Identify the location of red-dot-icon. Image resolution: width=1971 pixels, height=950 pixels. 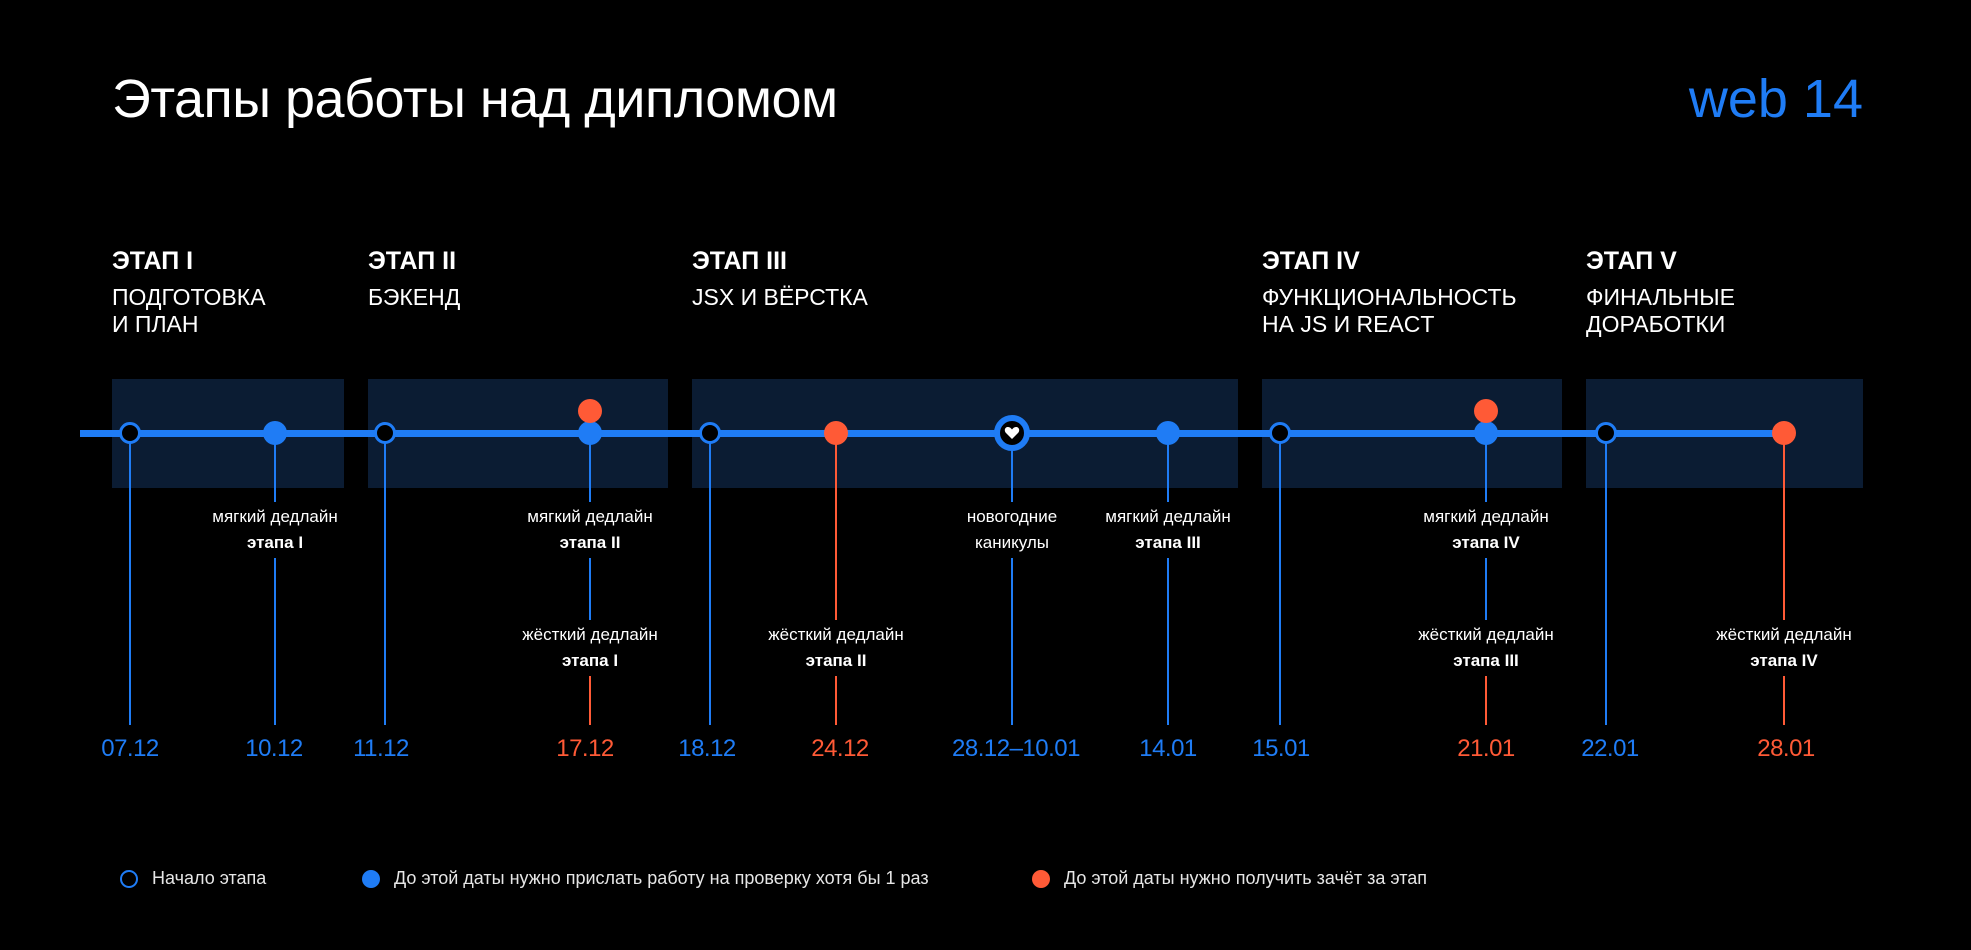
(1041, 878).